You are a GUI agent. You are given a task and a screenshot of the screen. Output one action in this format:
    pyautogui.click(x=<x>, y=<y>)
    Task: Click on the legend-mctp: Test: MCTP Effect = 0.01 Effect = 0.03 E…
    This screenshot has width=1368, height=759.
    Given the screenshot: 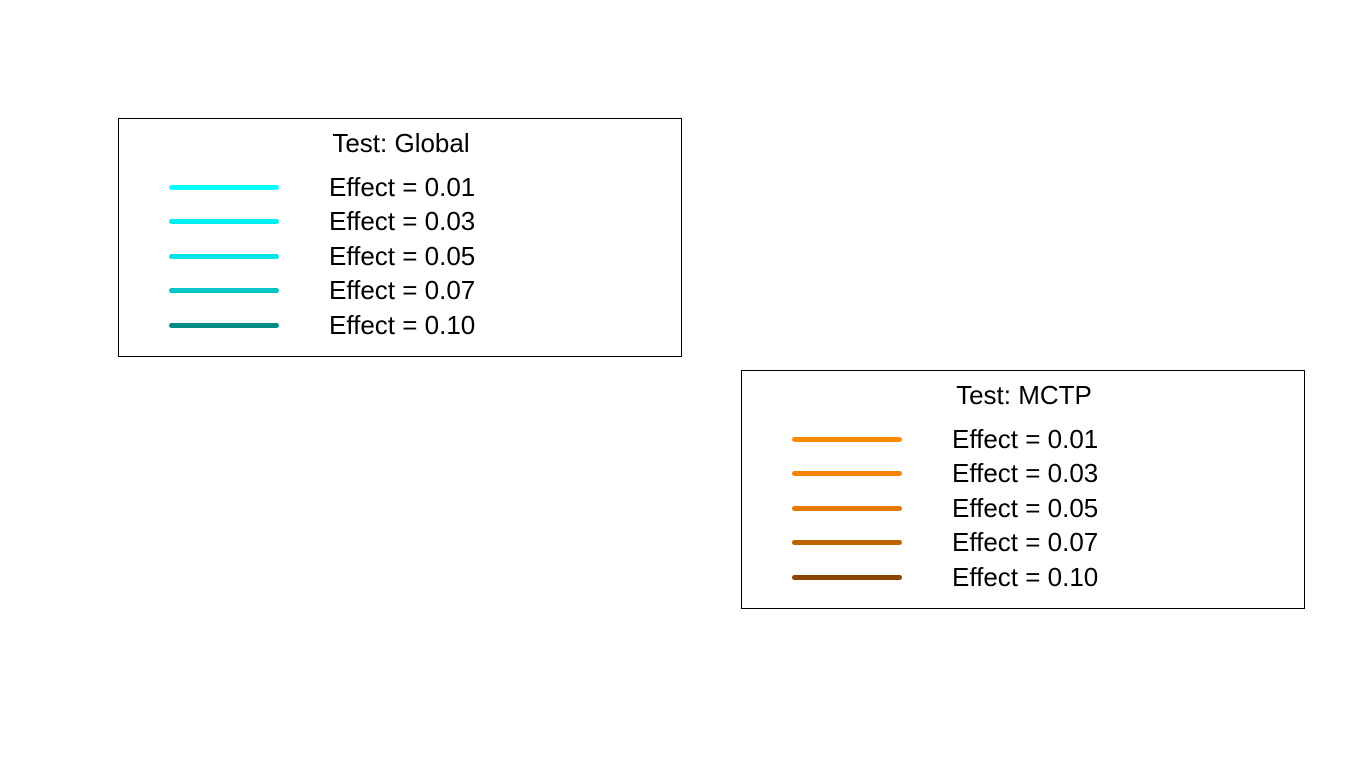 What is the action you would take?
    pyautogui.click(x=1023, y=489)
    